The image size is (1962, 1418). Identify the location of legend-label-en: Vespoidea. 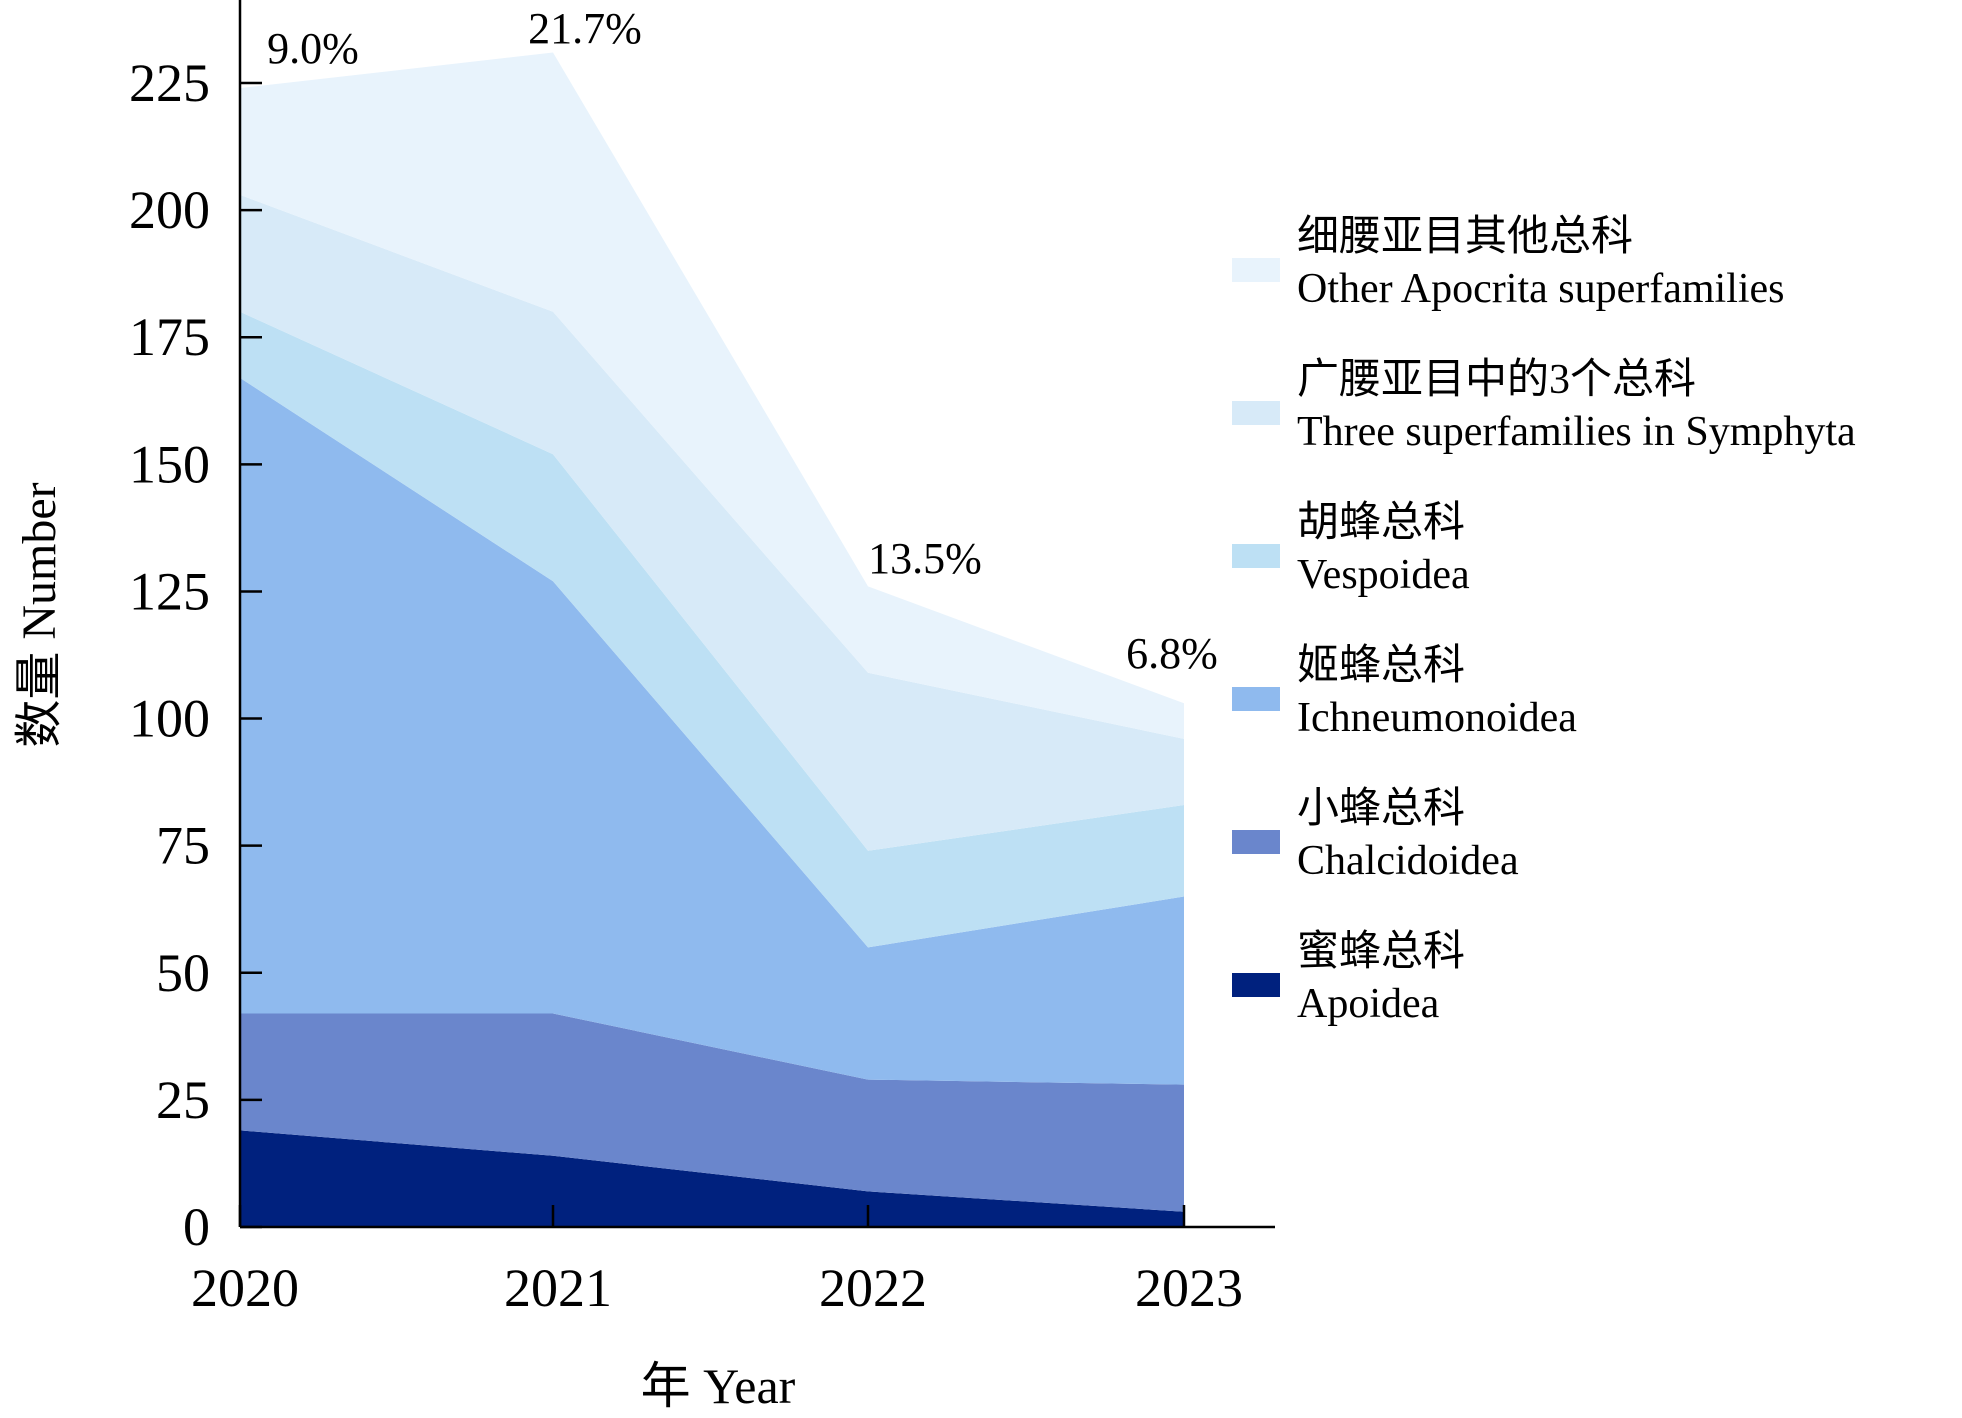
(1383, 575).